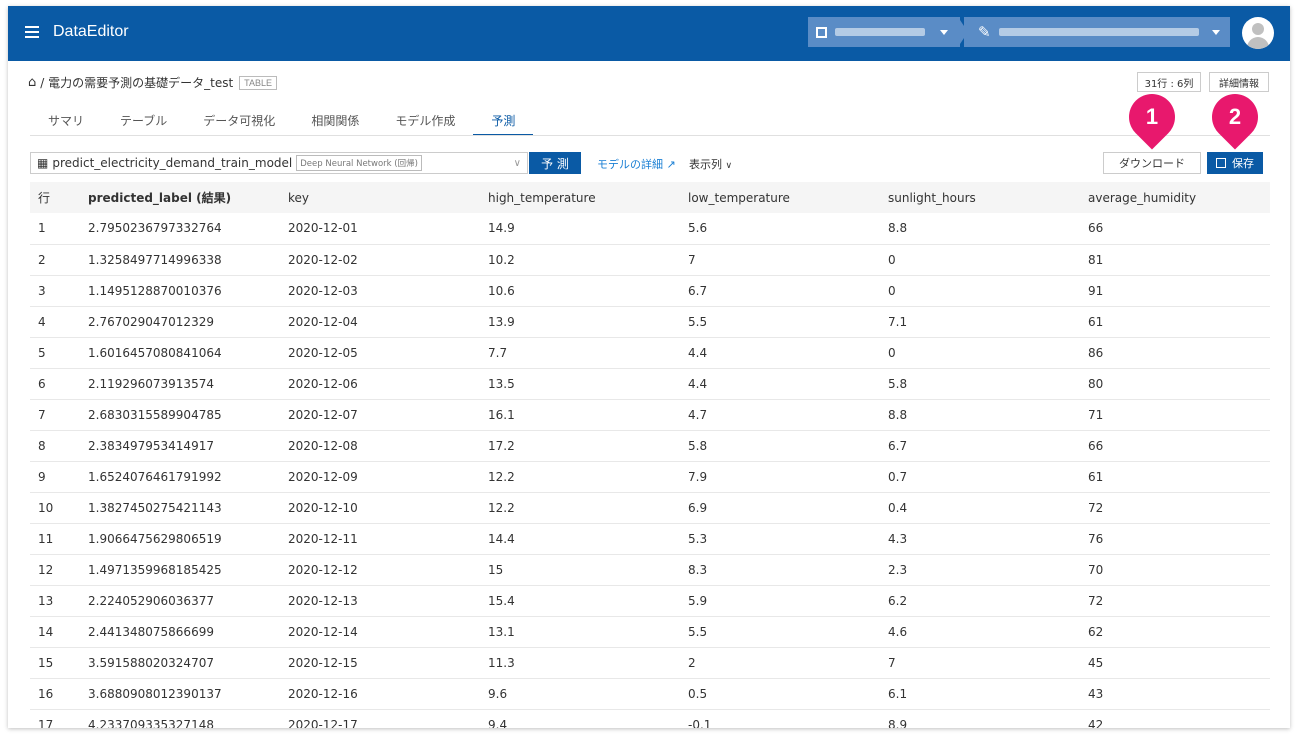 The height and width of the screenshot is (738, 1298). Describe the element at coordinates (239, 121) in the screenshot. I see `tab-visualization: データ可視化` at that location.